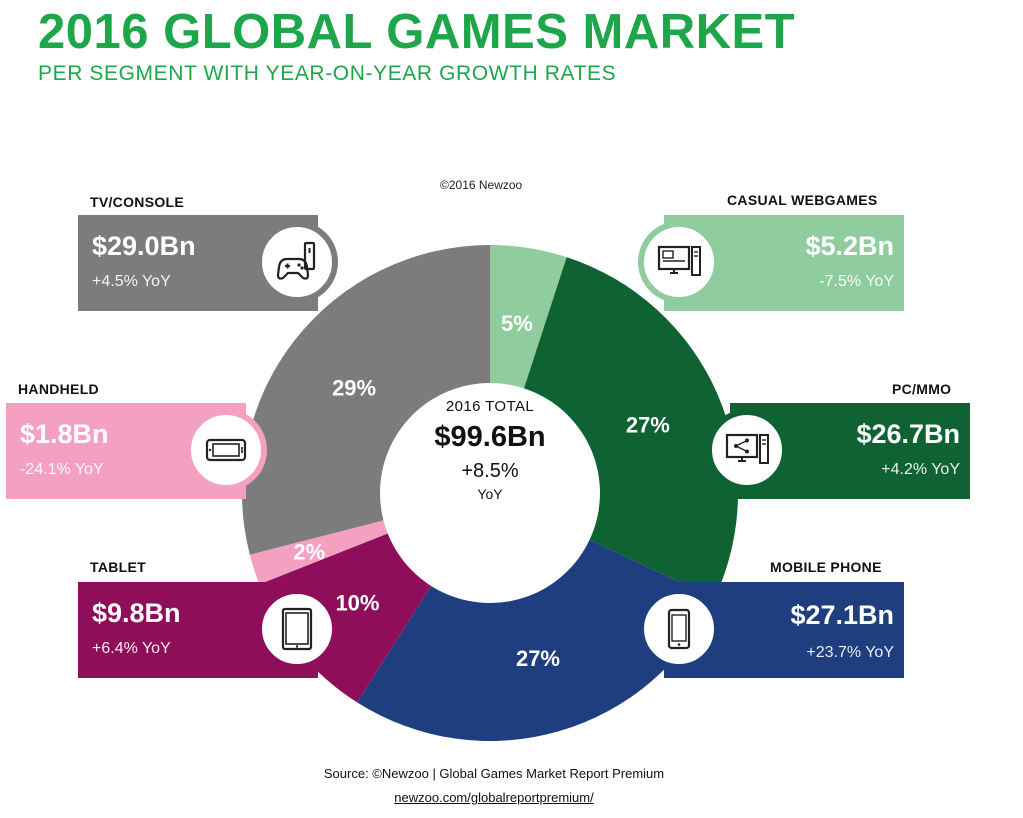 The width and height of the screenshot is (1023, 818). I want to click on segment-name-mobile-phone: MOBILE PHONE, so click(826, 567).